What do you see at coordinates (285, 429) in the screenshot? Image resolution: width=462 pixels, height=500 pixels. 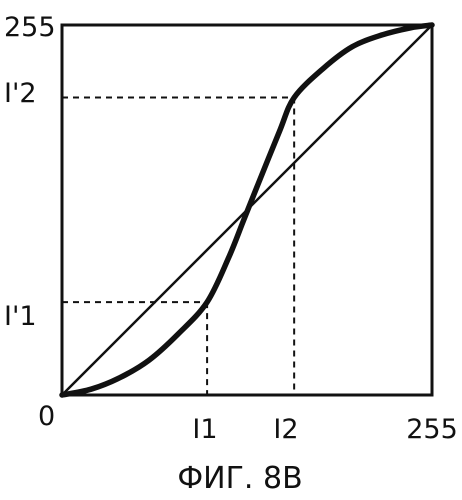 I see `x-label-i2: I2` at bounding box center [285, 429].